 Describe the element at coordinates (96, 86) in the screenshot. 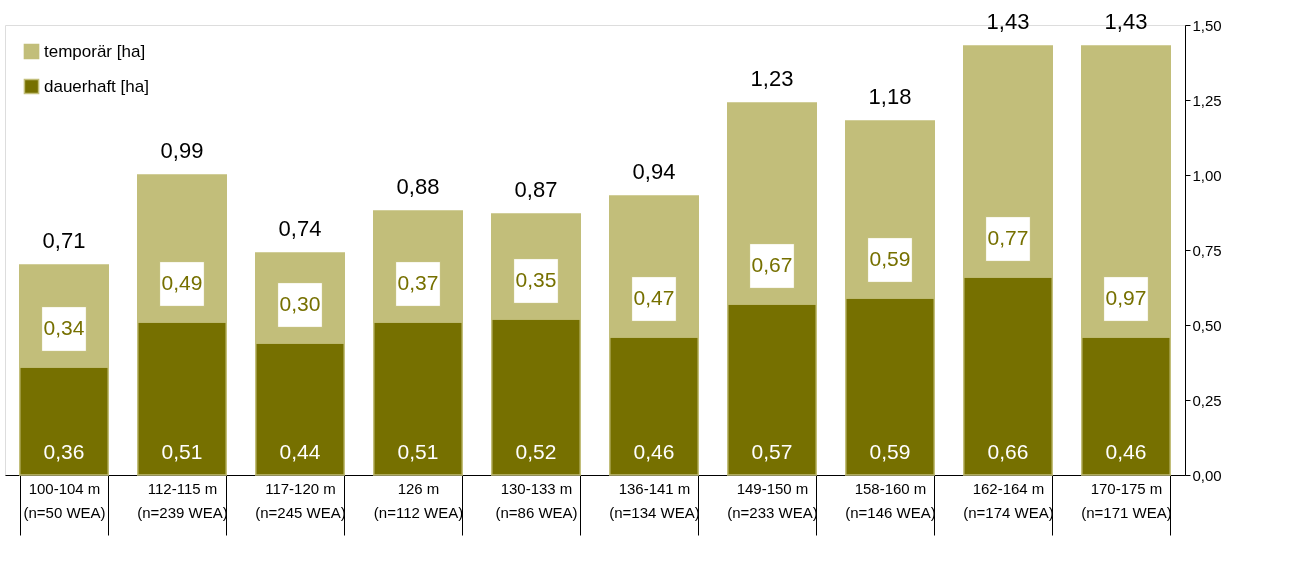

I see `legend-label: dauerhaft [ha]` at that location.